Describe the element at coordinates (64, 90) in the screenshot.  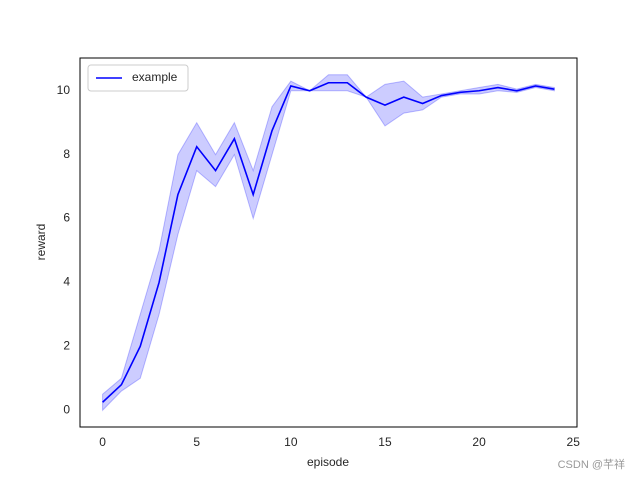
I see `y-tick-label: 10` at that location.